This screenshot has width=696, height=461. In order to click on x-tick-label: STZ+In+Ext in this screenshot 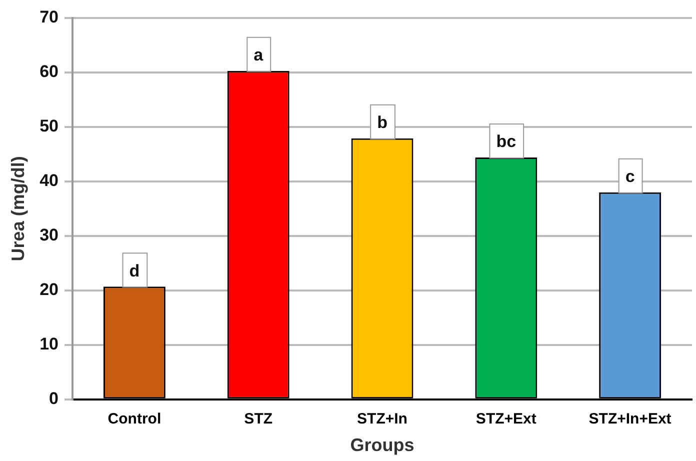, I will do `click(630, 419)`.